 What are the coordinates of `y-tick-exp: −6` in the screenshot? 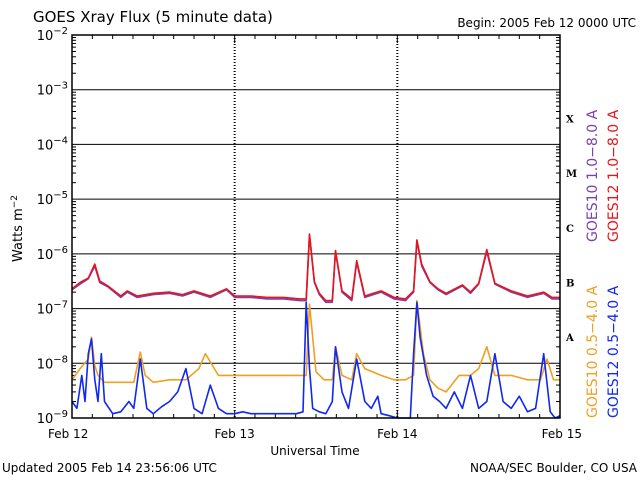 It's located at (60, 250).